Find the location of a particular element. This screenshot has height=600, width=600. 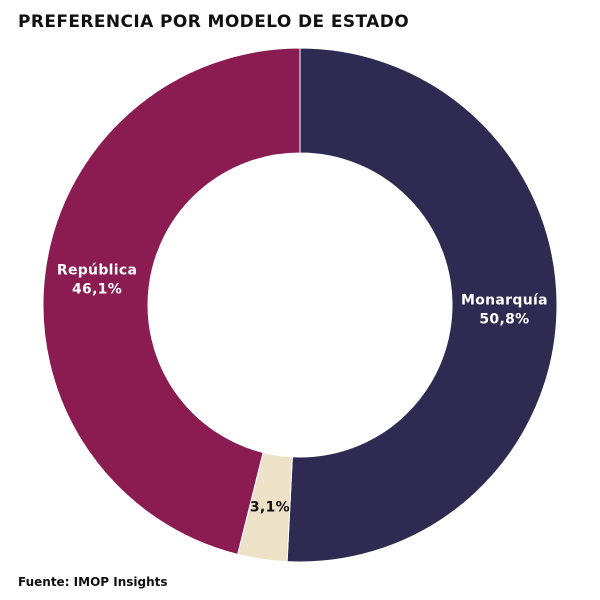

slice-value-label: 3,1% is located at coordinates (270, 507).